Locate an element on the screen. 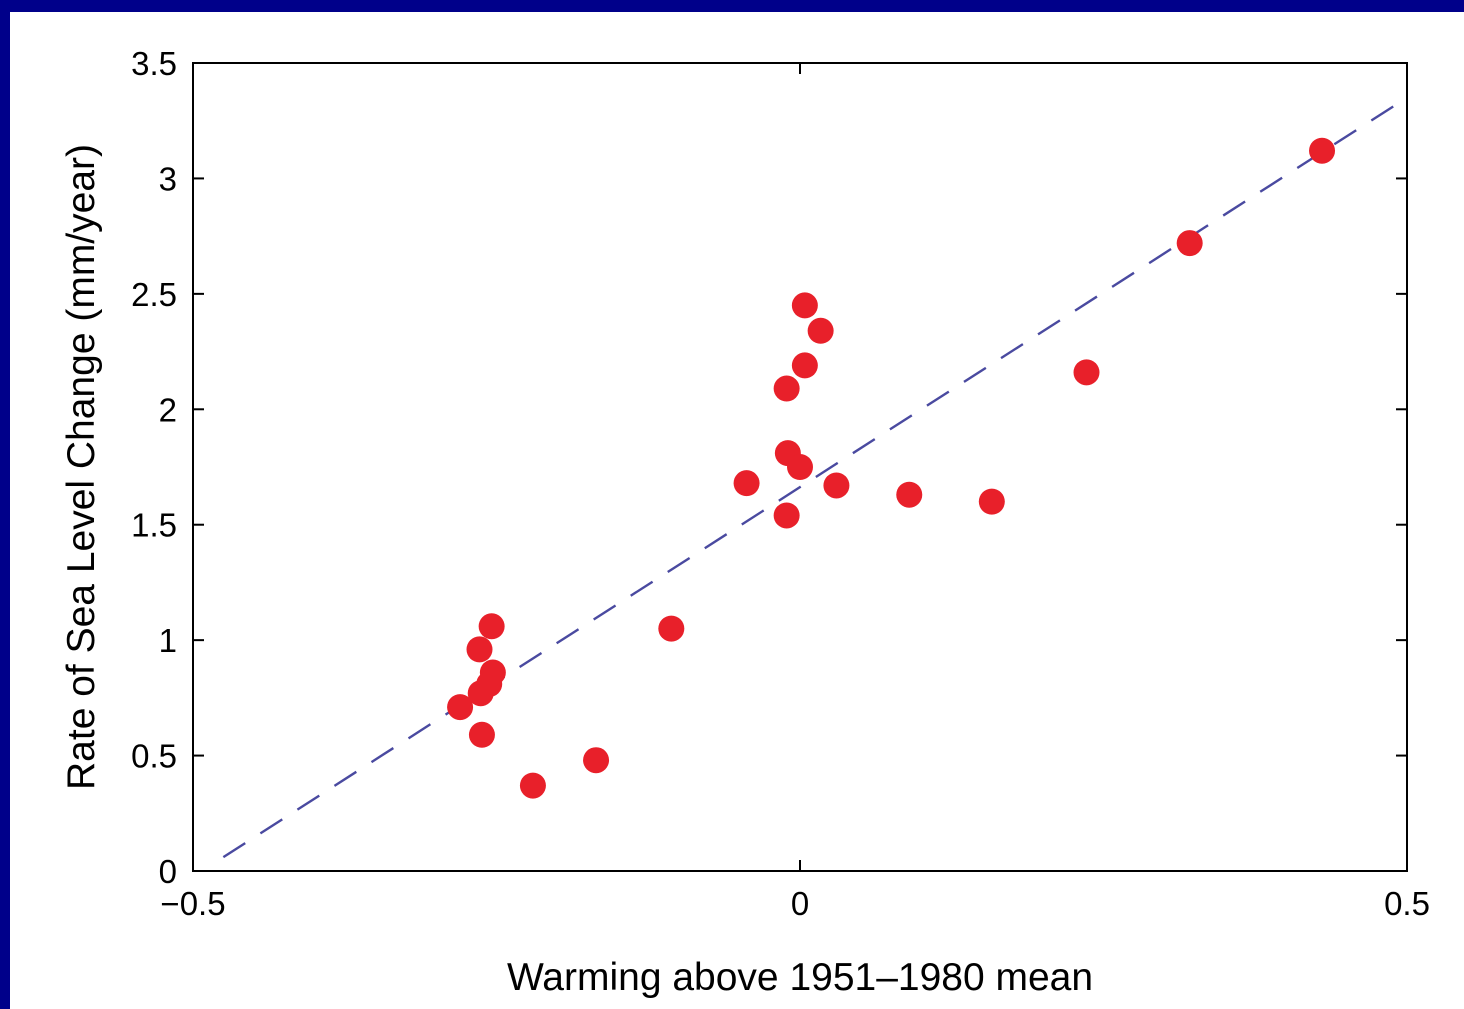  y-tick-label: 2 is located at coordinates (168, 409).